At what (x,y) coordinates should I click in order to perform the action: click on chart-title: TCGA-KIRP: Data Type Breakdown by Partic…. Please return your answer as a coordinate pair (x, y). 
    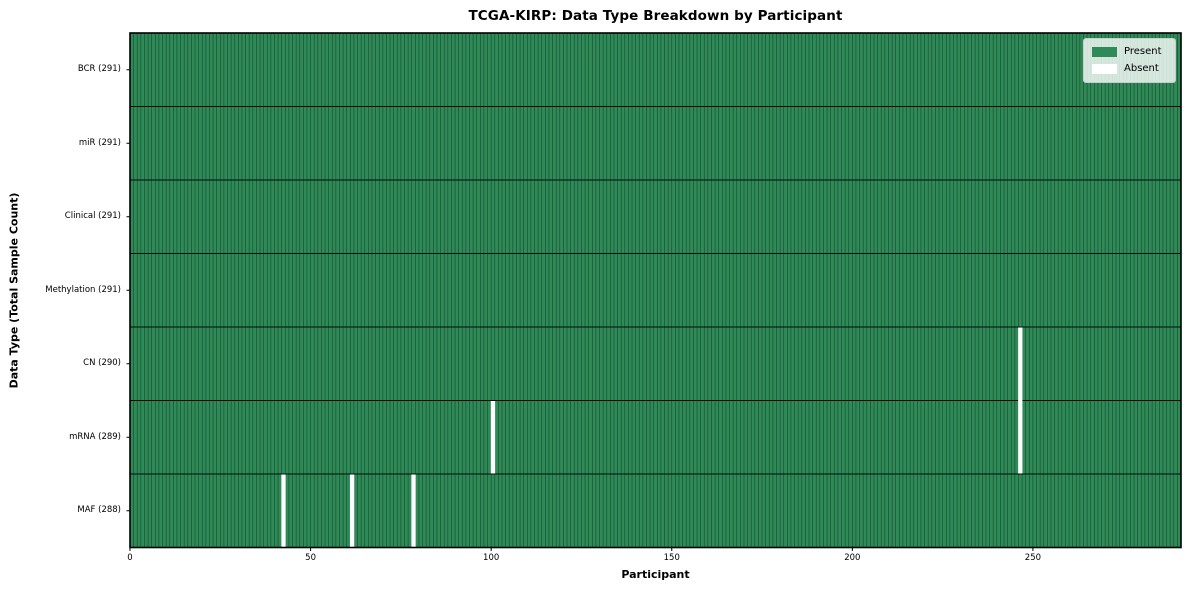
    Looking at the image, I should click on (655, 16).